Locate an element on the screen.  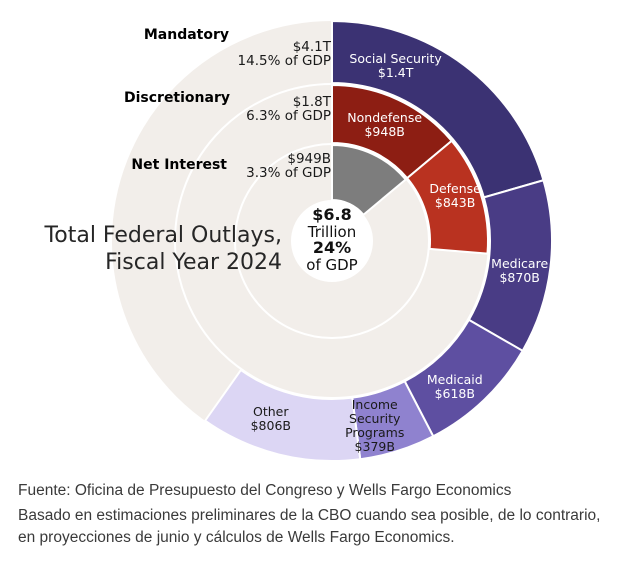
segment-label-social-security: Social Security $1.4T is located at coordinates (395, 66).